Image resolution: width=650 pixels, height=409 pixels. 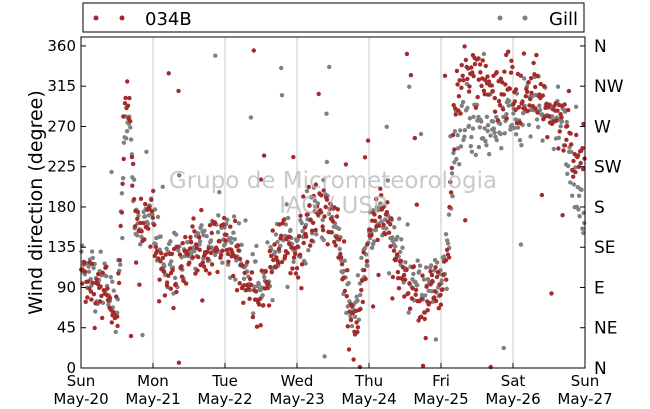 I want to click on legend-marker-gill, so click(x=500, y=18).